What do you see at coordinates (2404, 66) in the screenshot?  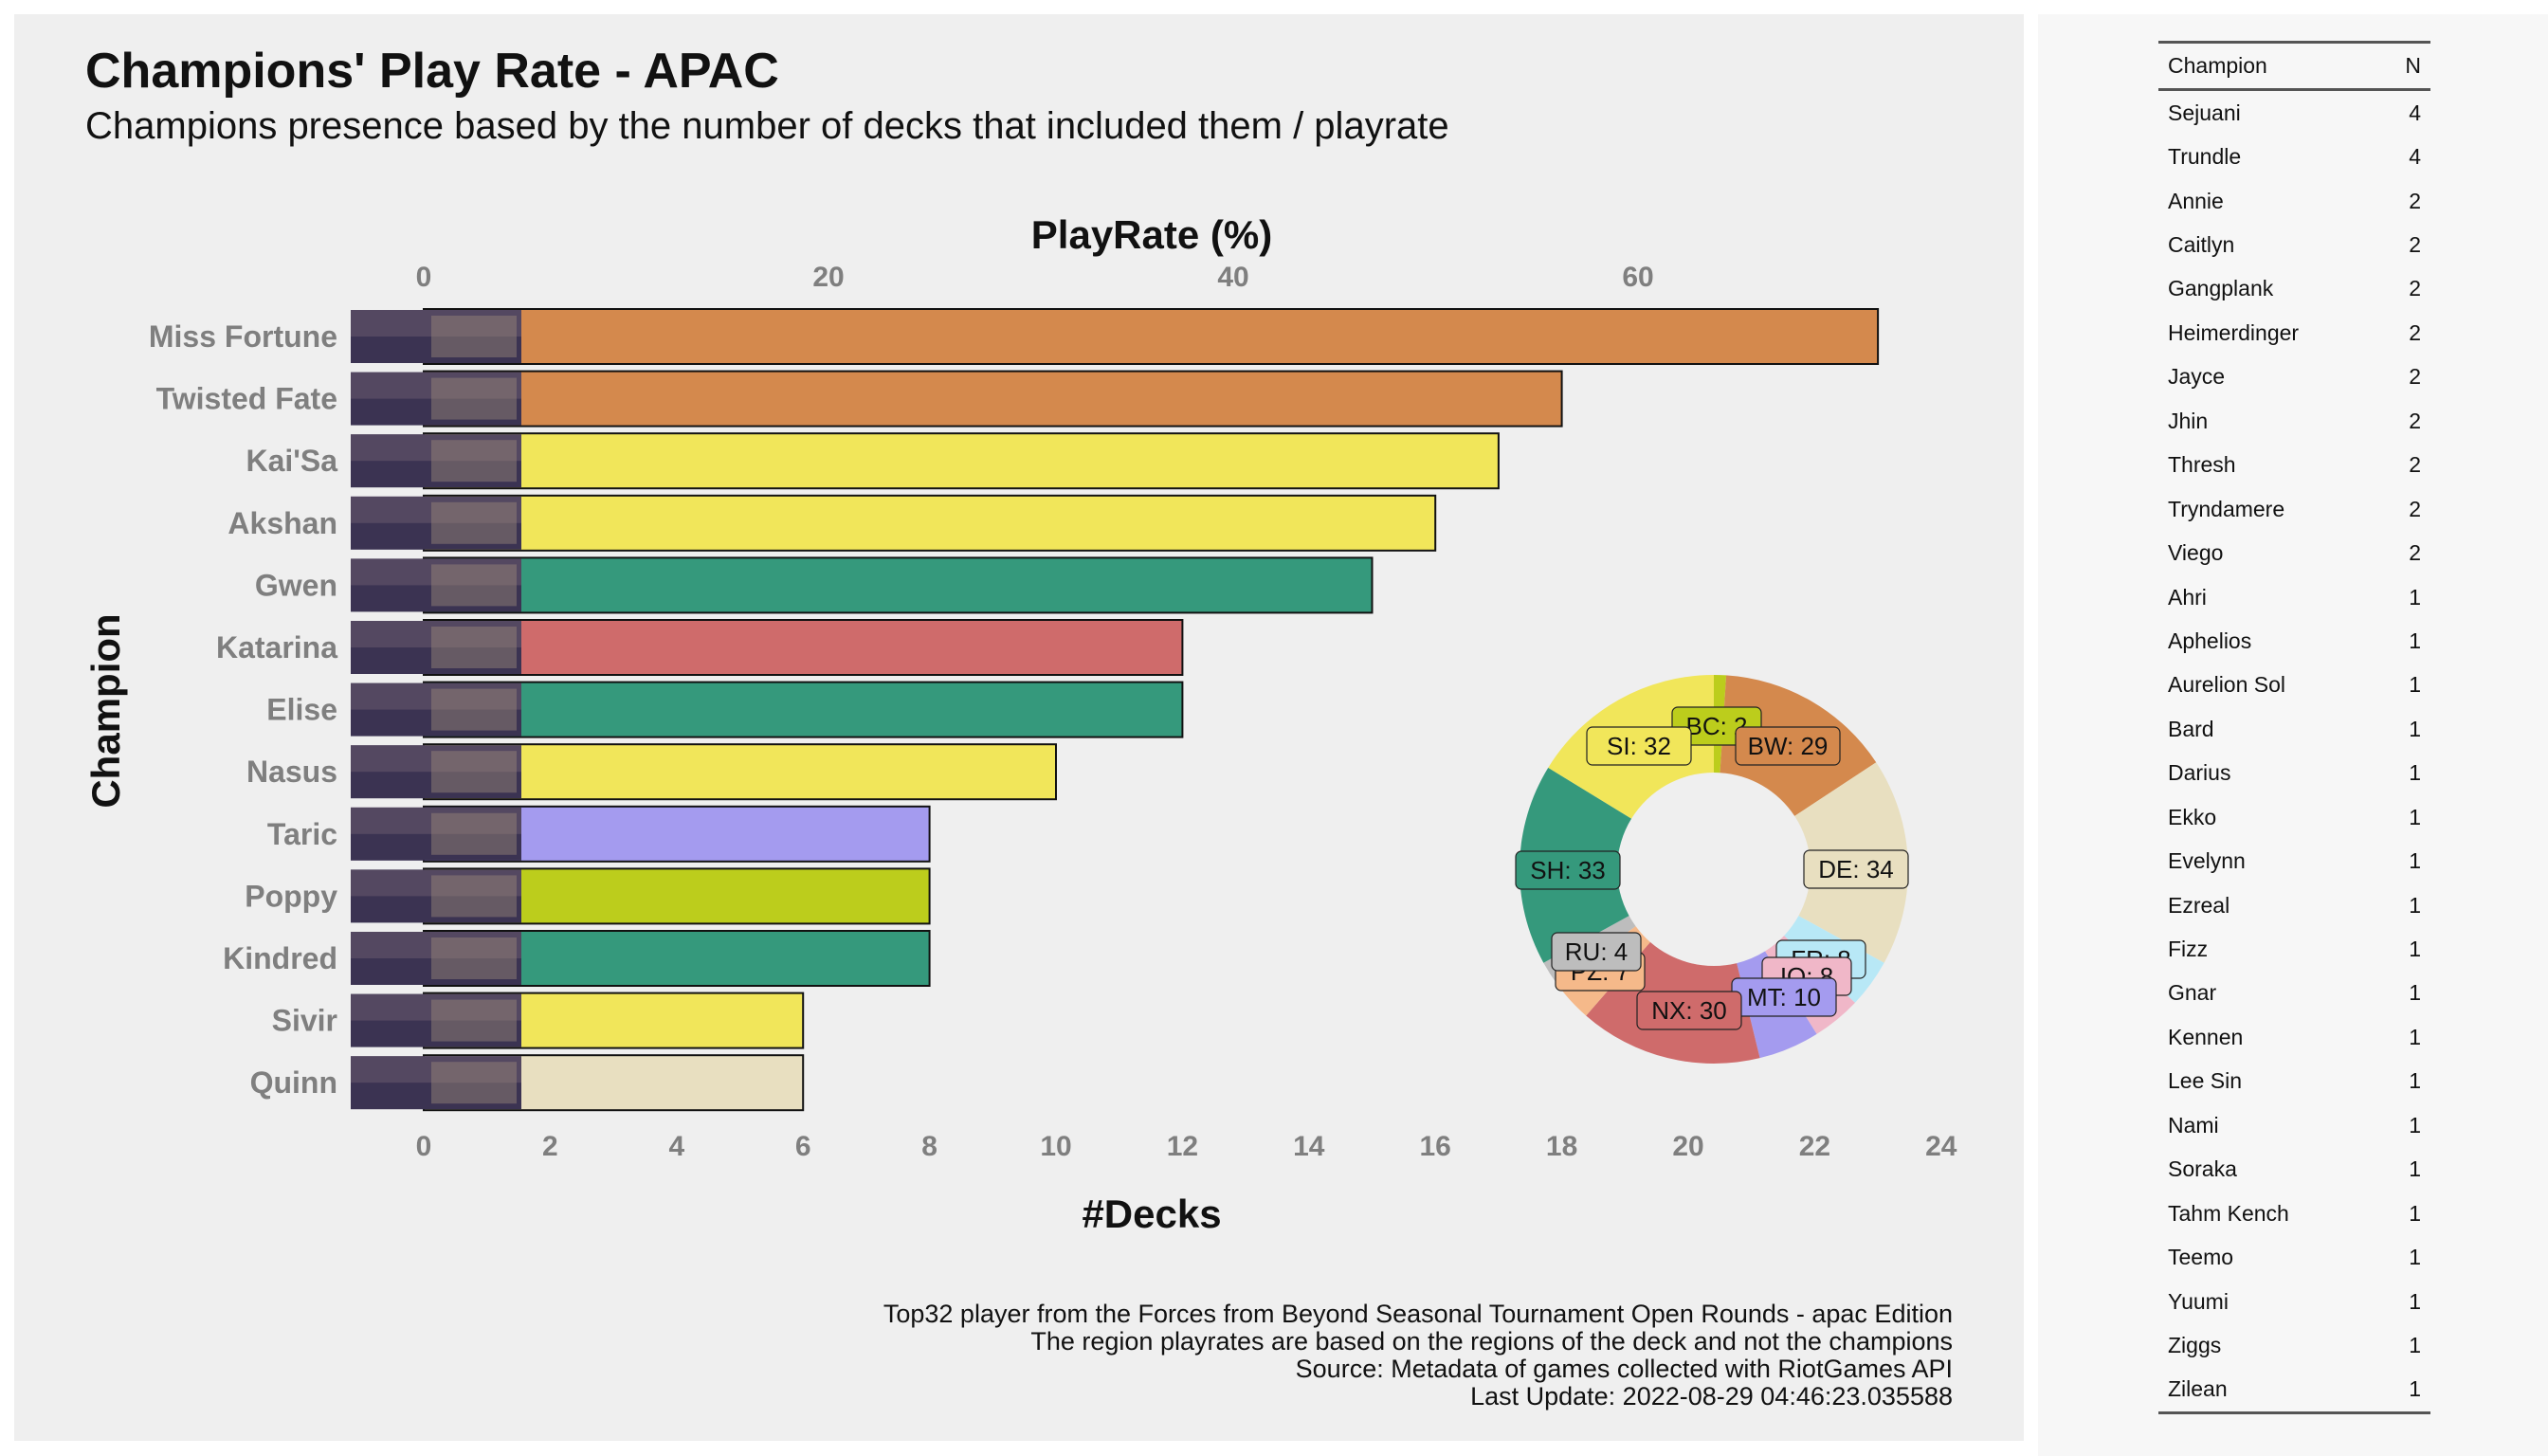 I see `header-n: N` at bounding box center [2404, 66].